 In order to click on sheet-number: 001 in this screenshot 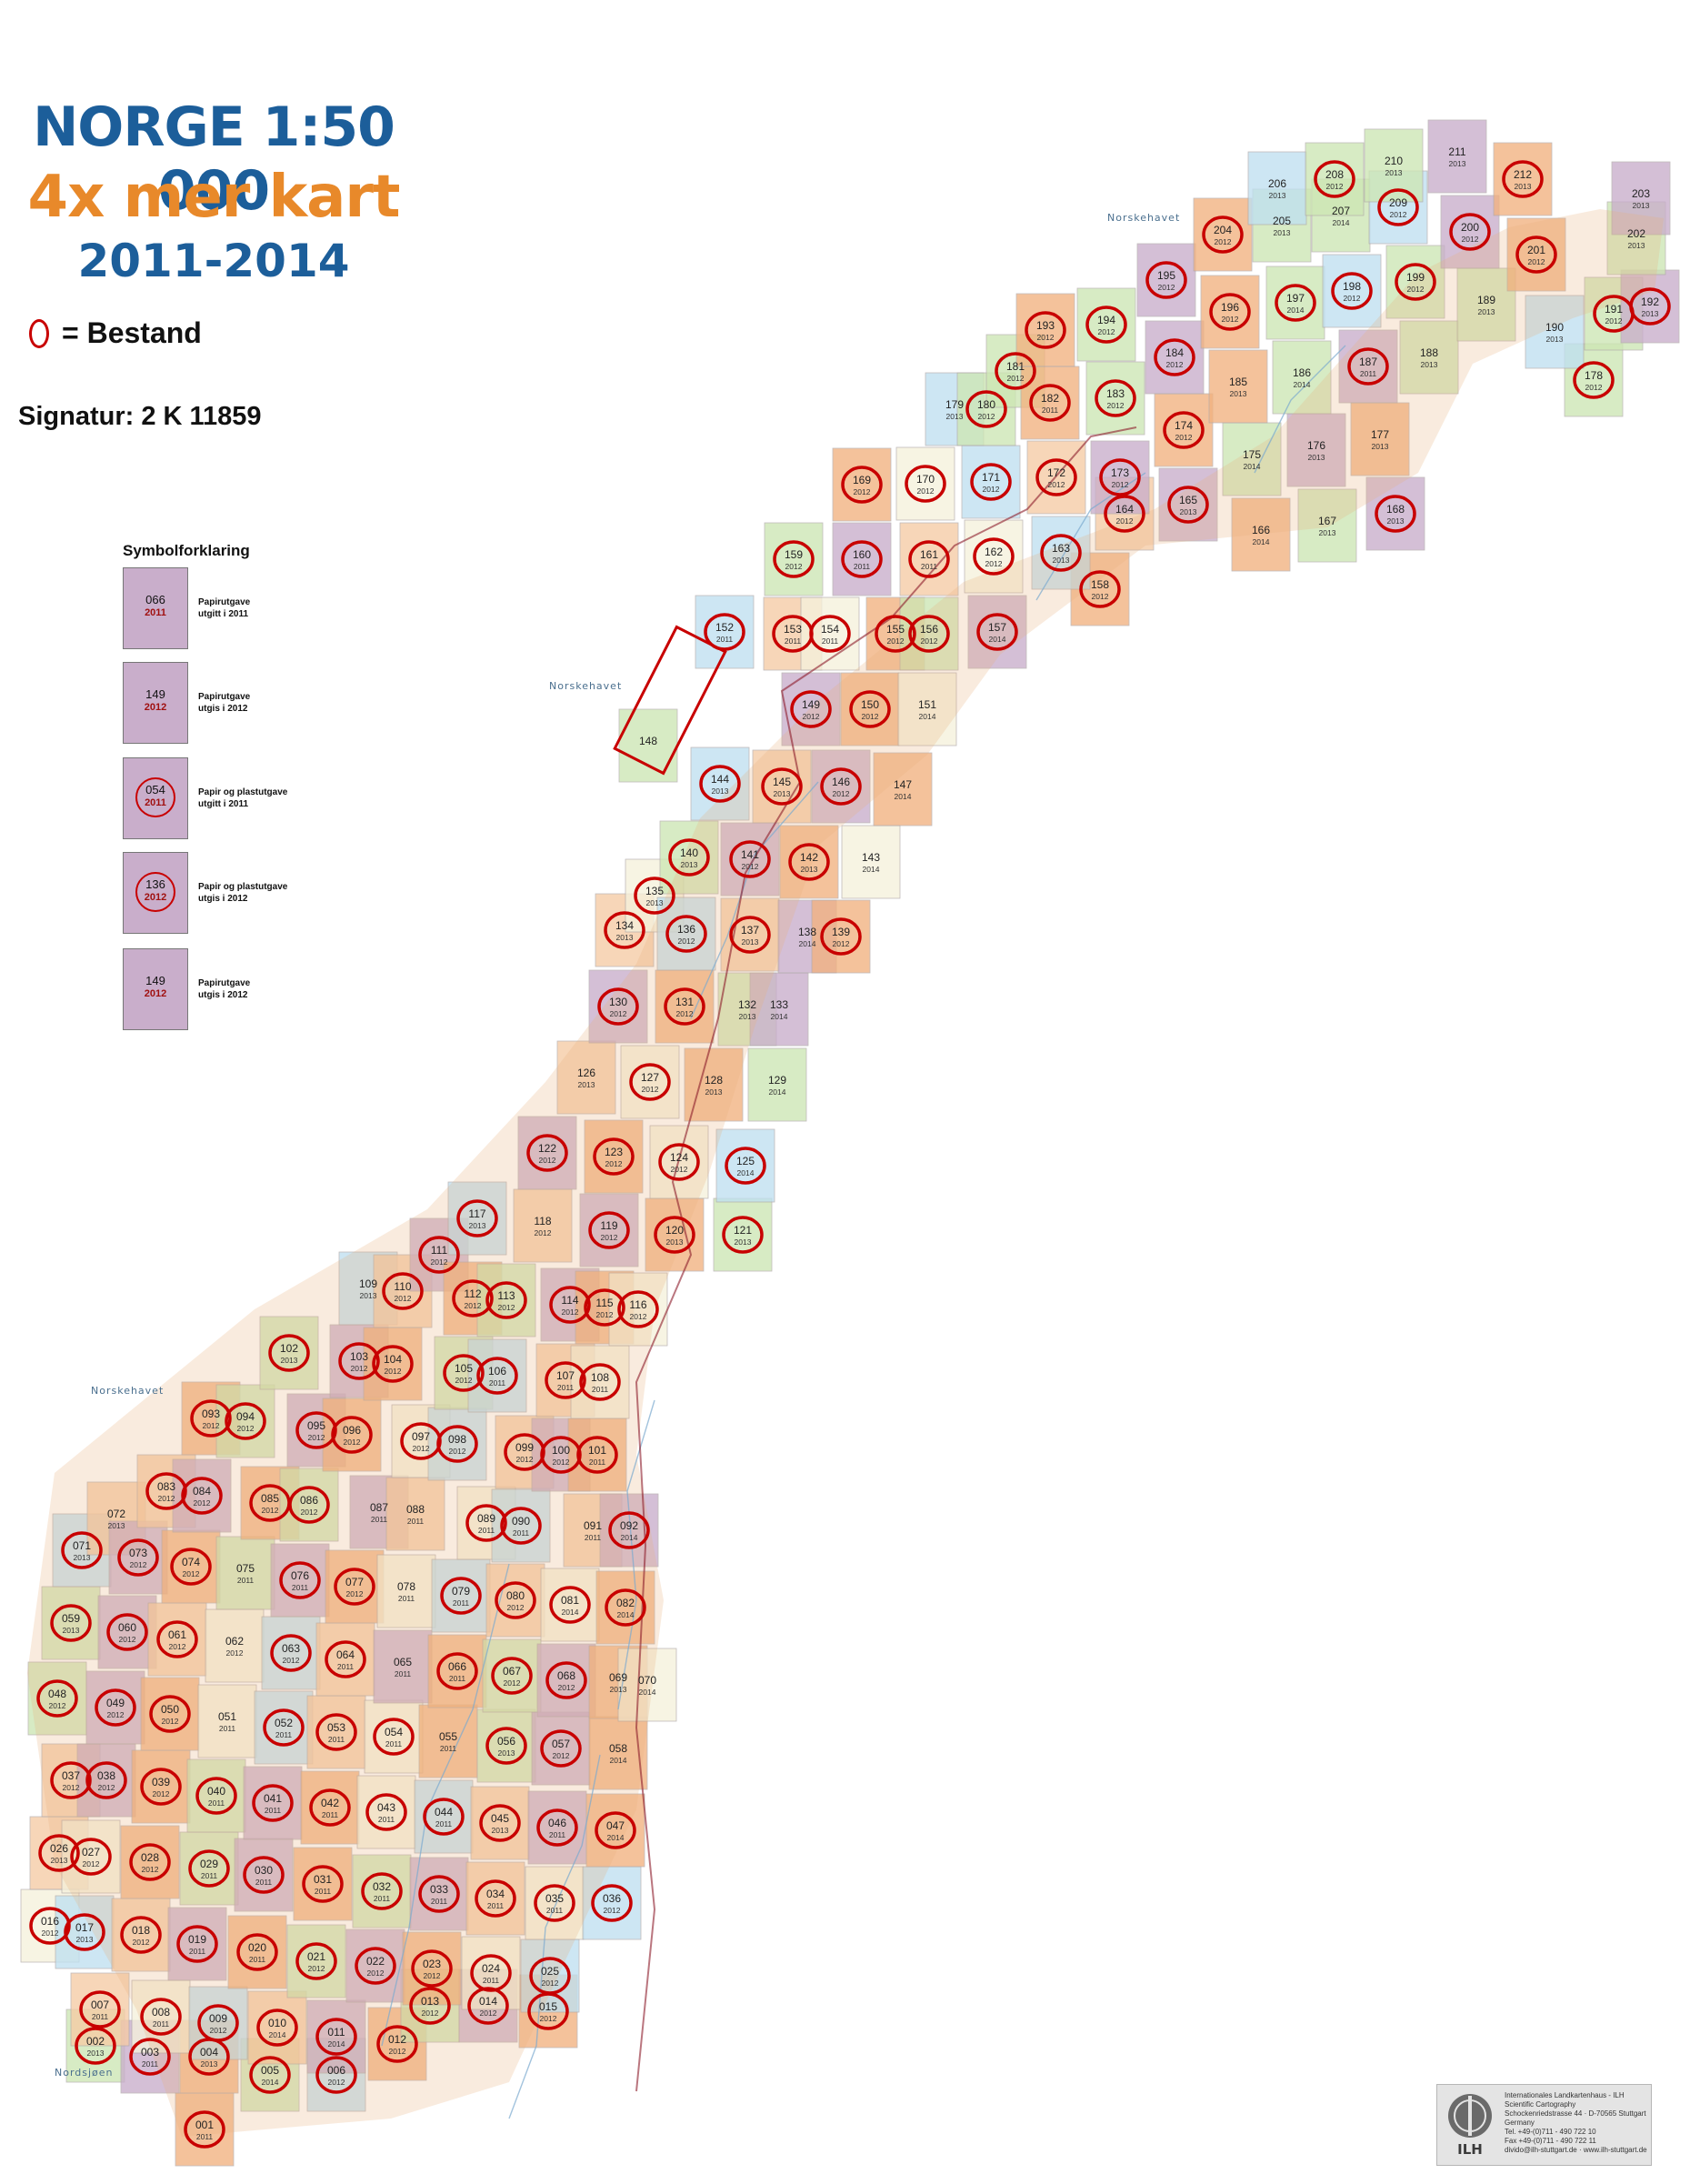, I will do `click(204, 2125)`.